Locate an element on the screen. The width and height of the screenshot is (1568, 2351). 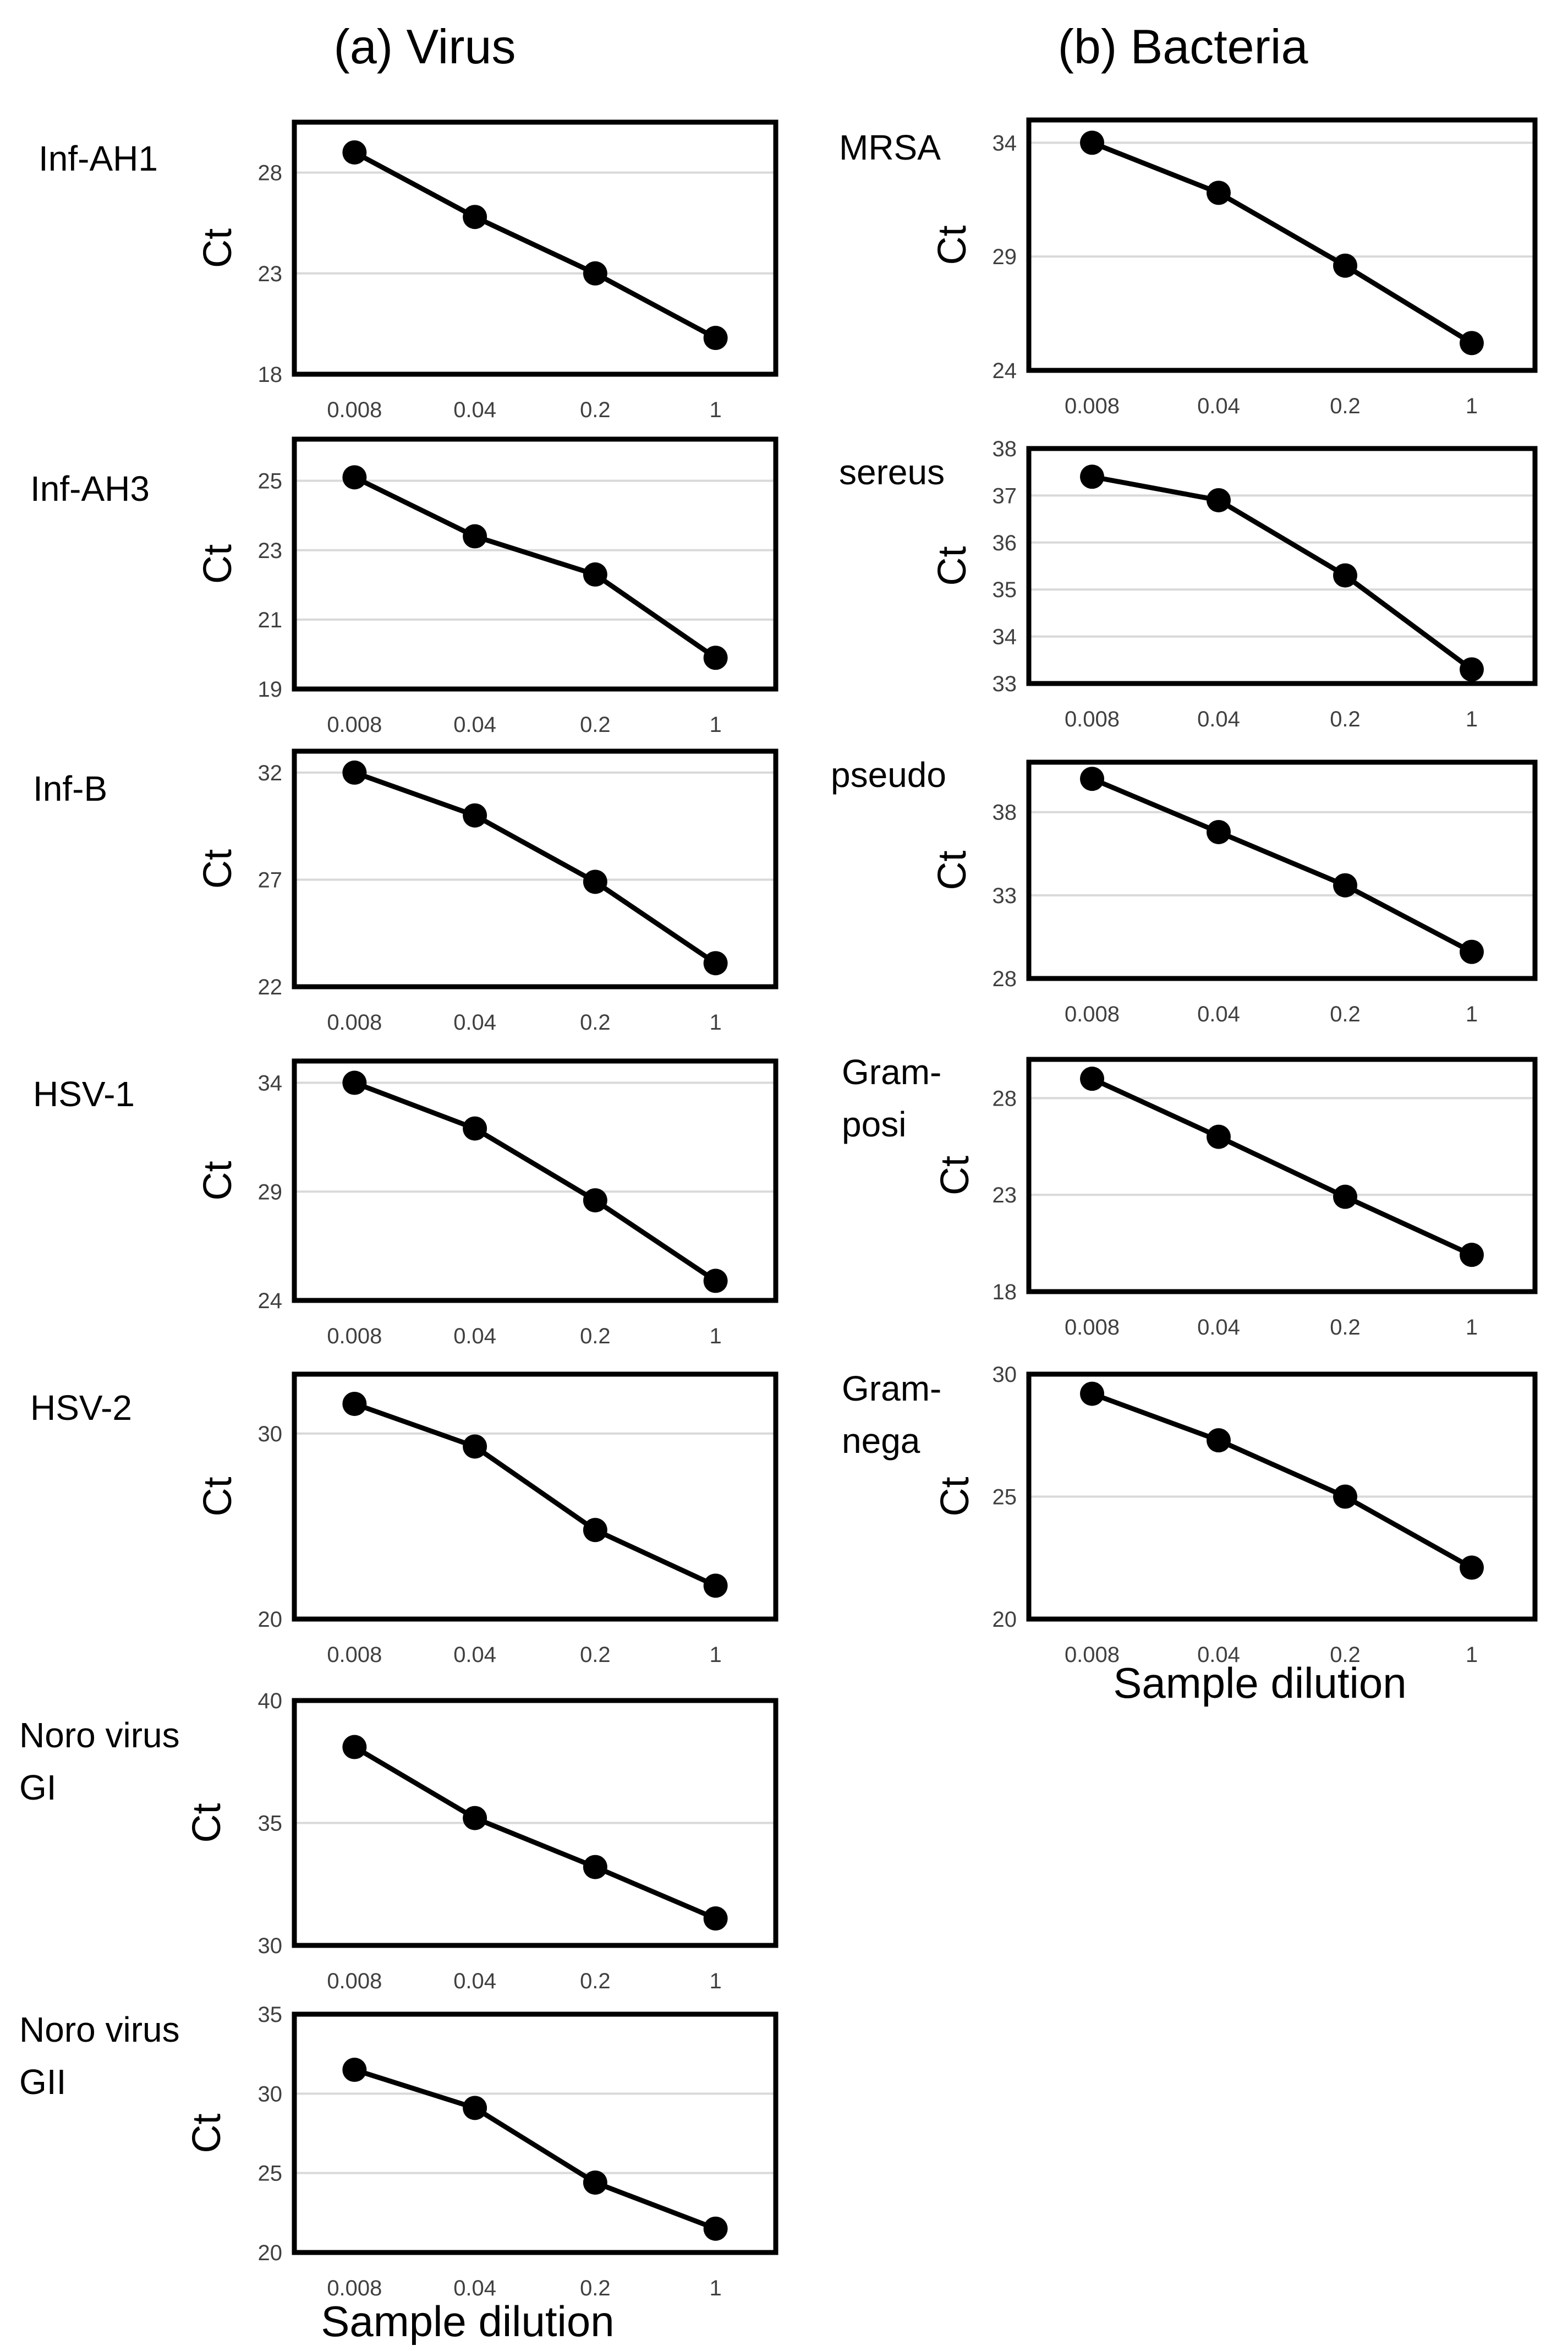
chart-panel: 24 29 34 0.008 0.04 0.2 1 Ct HSV-1 is located at coordinates (405, 1203).